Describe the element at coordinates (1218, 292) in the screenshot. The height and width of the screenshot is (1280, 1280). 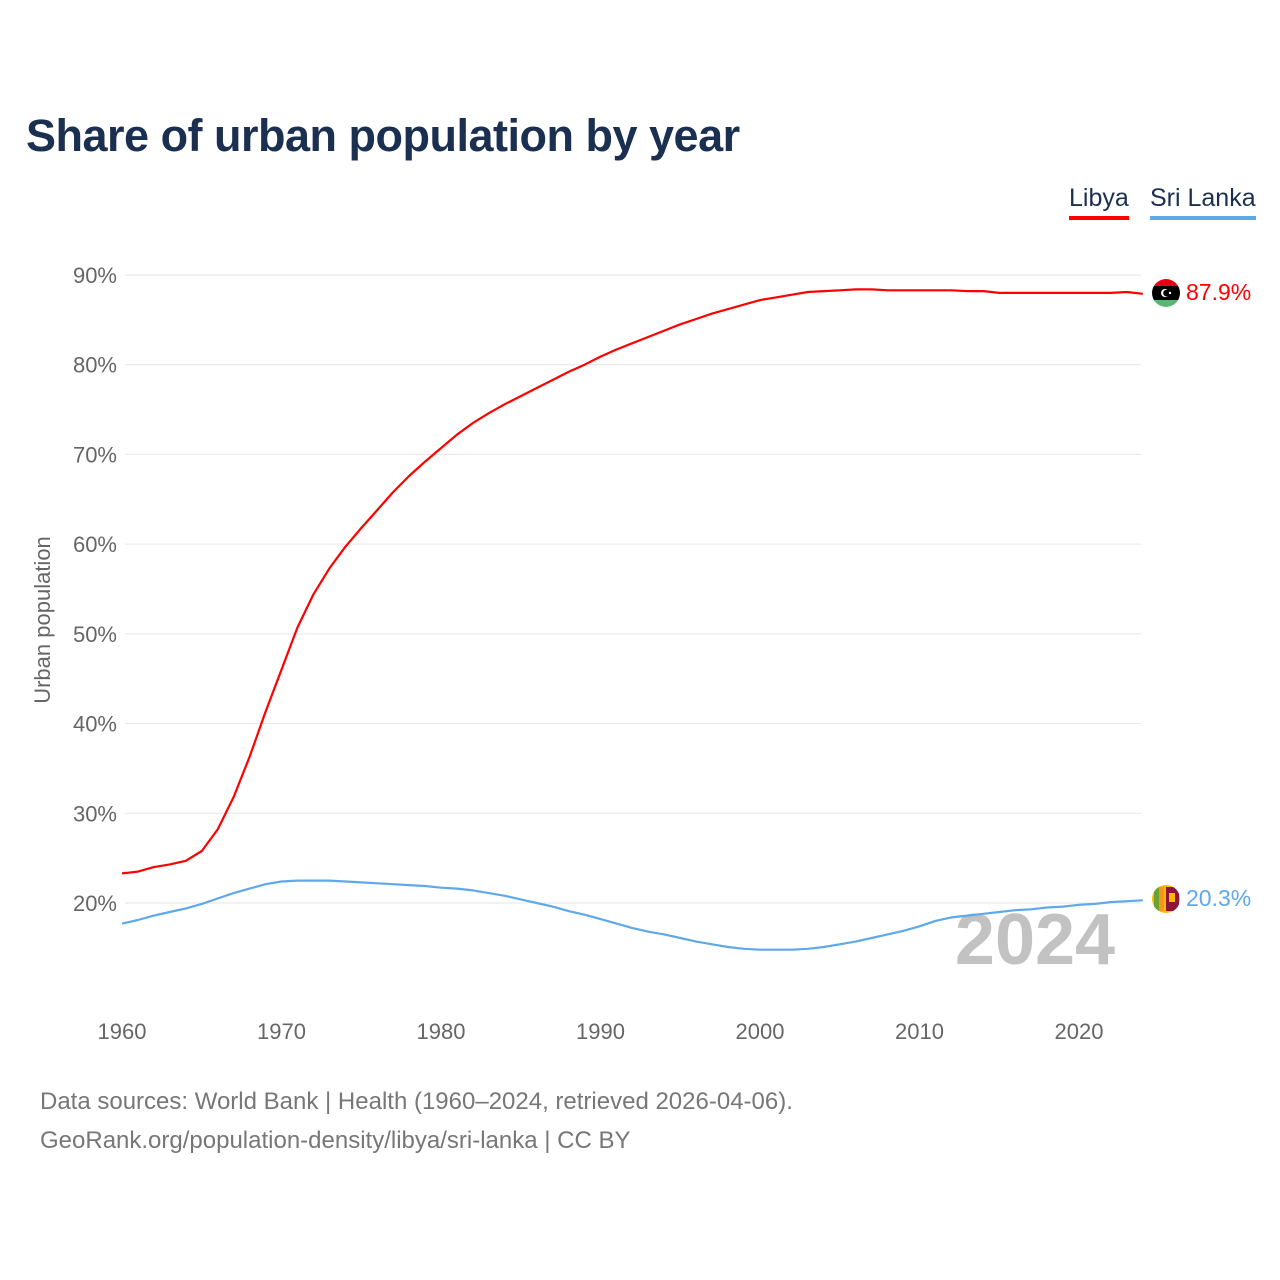
I see `libya-end-label: 87.9%` at that location.